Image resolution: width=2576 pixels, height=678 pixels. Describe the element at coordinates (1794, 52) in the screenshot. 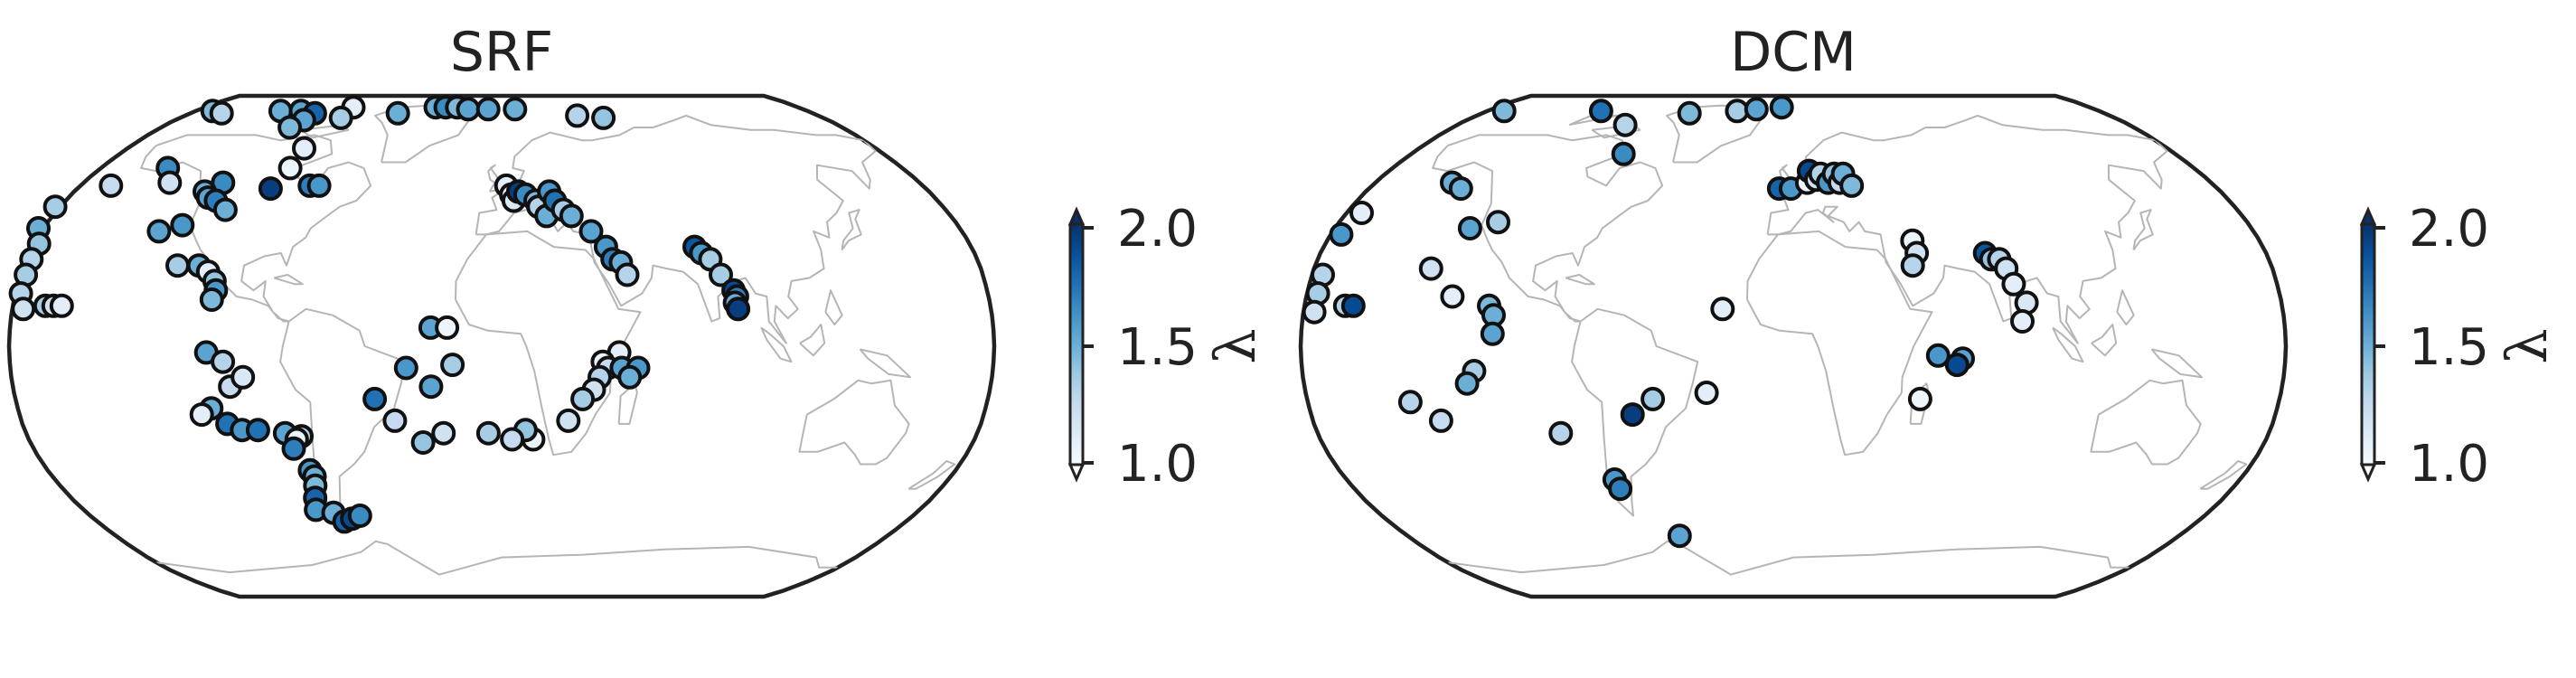

I see `chart-title: DCM` at that location.